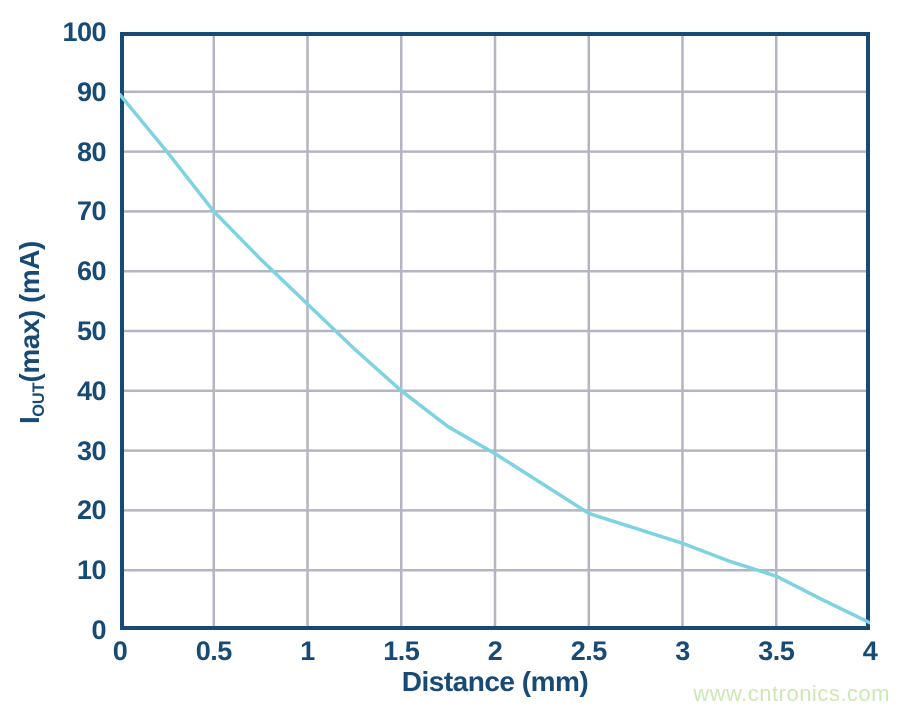  Describe the element at coordinates (214, 651) in the screenshot. I see `x-tick-label: 0.5` at that location.